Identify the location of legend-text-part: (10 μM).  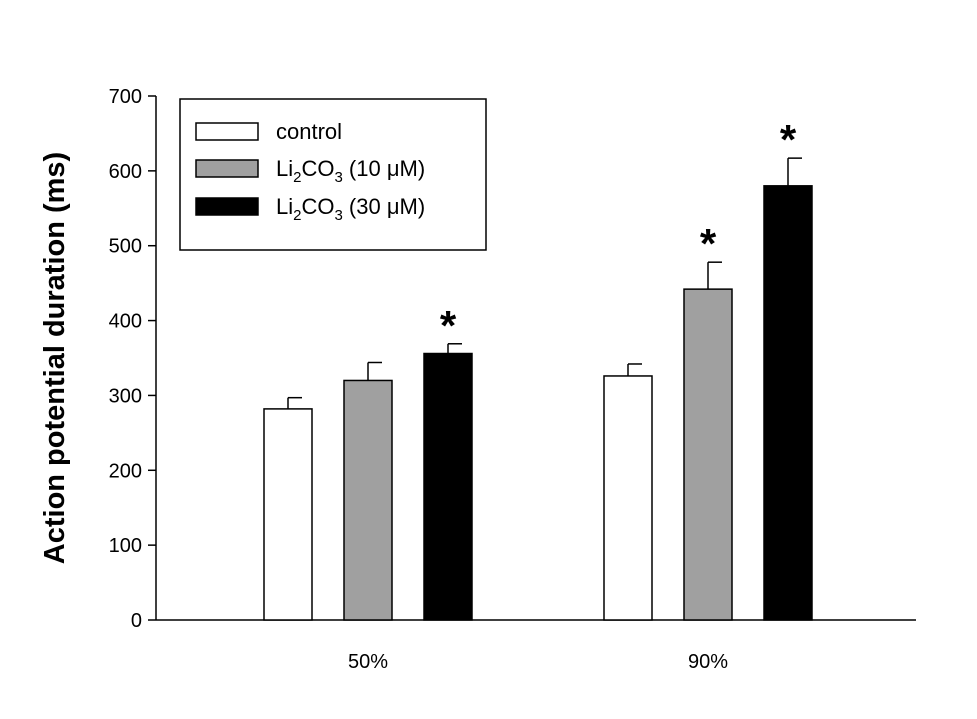
(384, 168).